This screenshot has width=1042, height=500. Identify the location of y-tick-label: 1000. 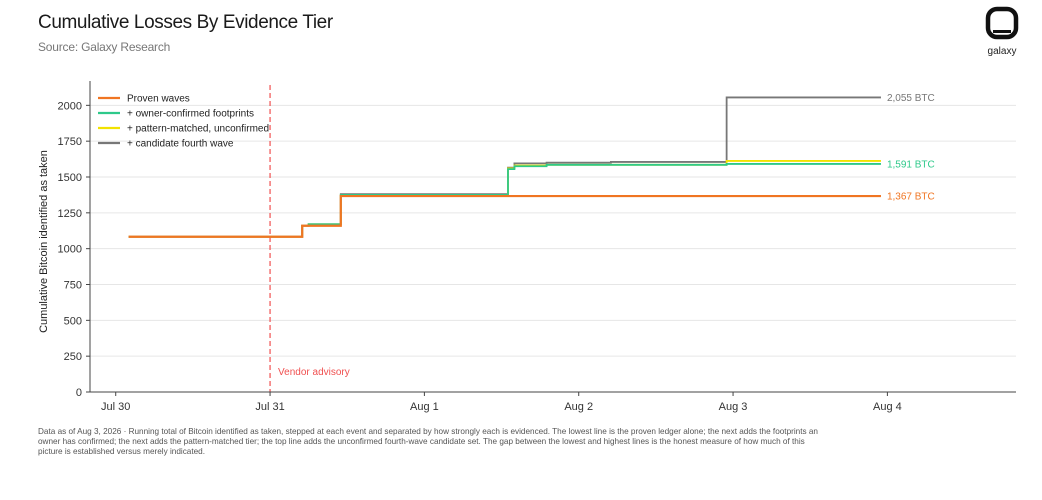
(70, 250).